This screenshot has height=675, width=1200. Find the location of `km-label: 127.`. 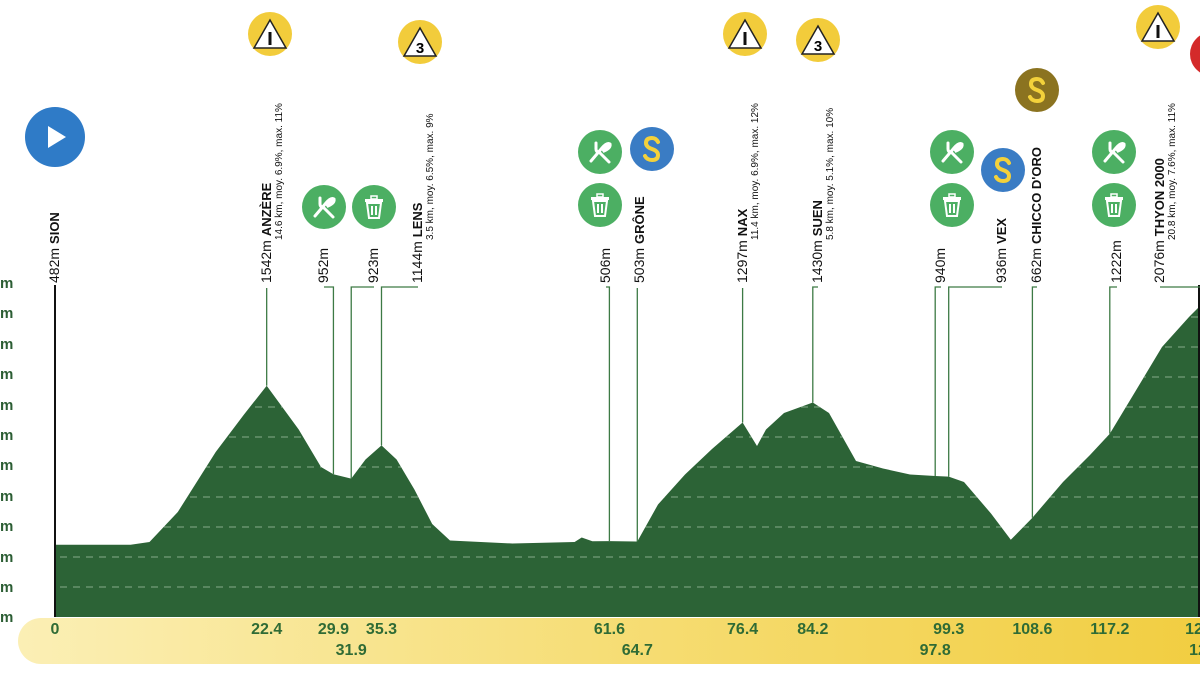

km-label: 127. is located at coordinates (1192, 629).